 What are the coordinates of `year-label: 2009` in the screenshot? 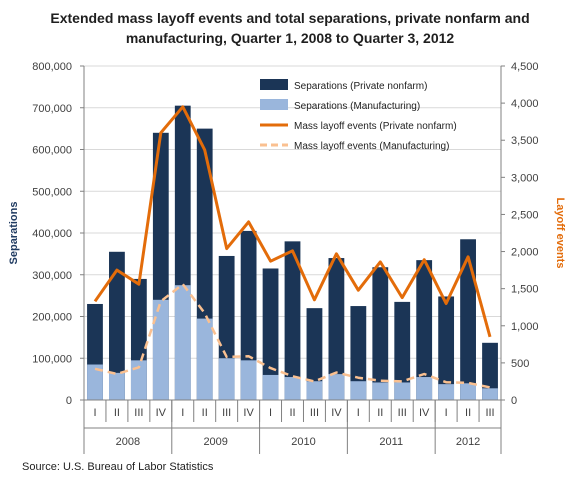 It's located at (215, 442).